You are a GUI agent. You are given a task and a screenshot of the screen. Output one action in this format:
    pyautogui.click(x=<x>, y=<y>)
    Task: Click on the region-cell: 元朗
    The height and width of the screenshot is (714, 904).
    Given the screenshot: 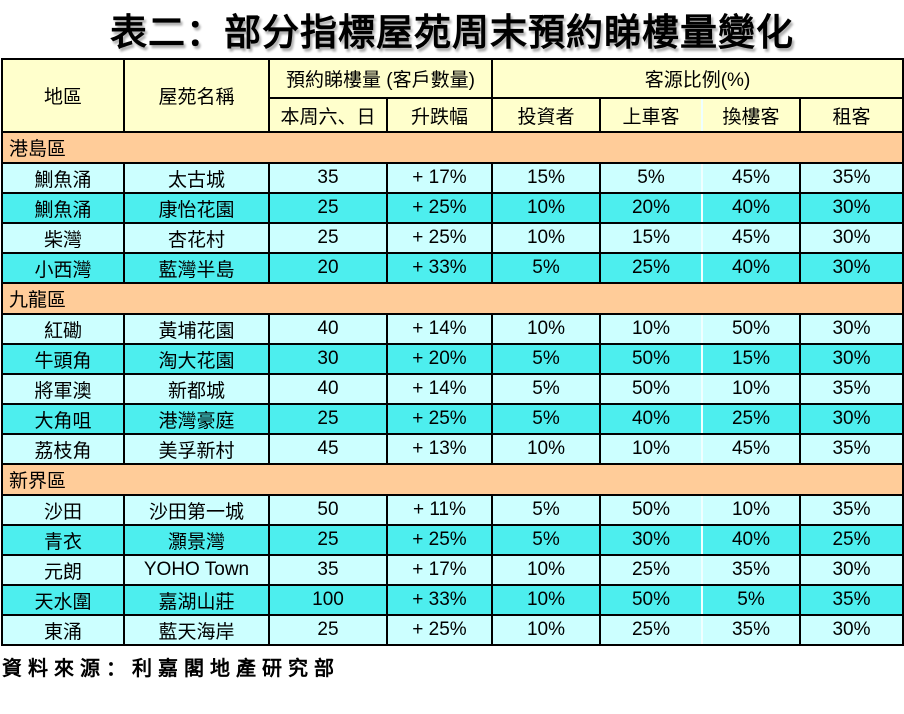 What is the action you would take?
    pyautogui.click(x=63, y=570)
    